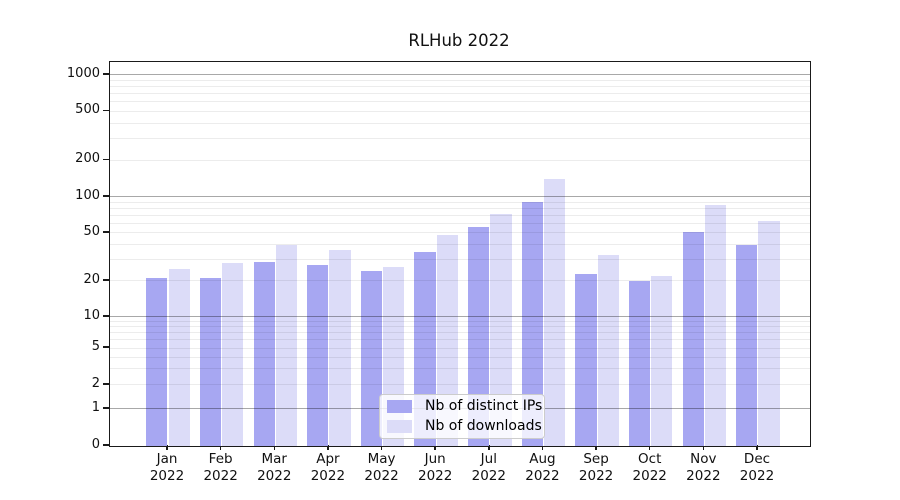  I want to click on y-tick-label: 5, so click(95, 346).